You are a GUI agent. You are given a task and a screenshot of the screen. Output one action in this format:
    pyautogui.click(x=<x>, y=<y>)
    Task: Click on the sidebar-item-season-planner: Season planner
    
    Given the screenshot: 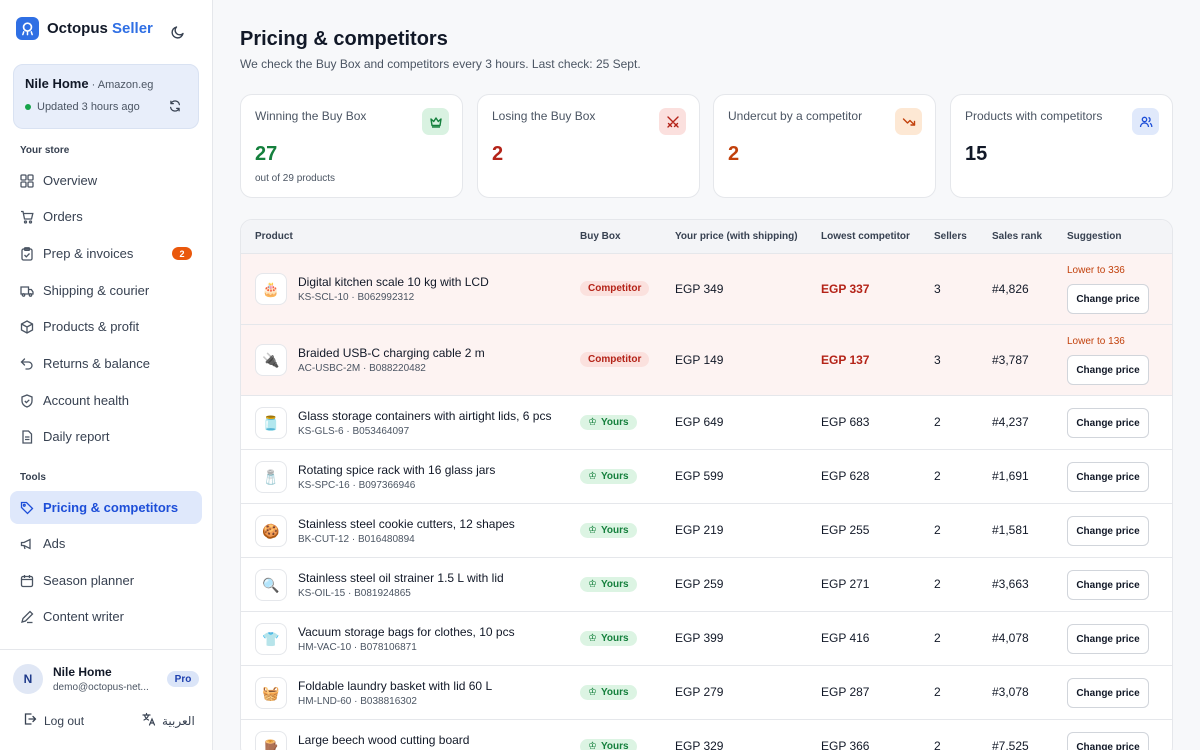 What is the action you would take?
    pyautogui.click(x=106, y=580)
    